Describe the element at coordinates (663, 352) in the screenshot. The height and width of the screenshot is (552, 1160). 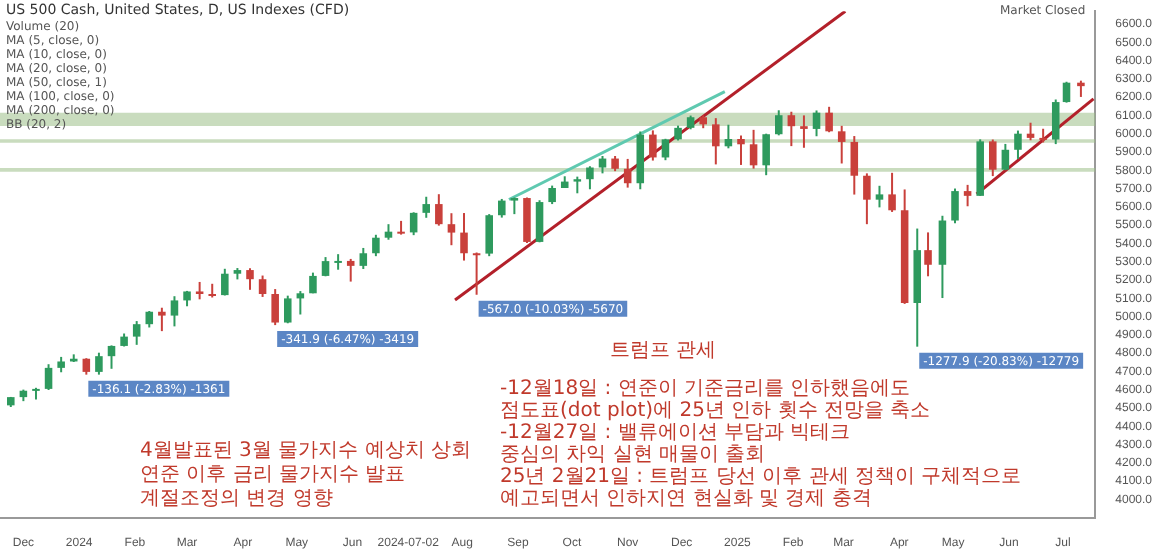
I see `annotation: 트럼프 관세` at that location.